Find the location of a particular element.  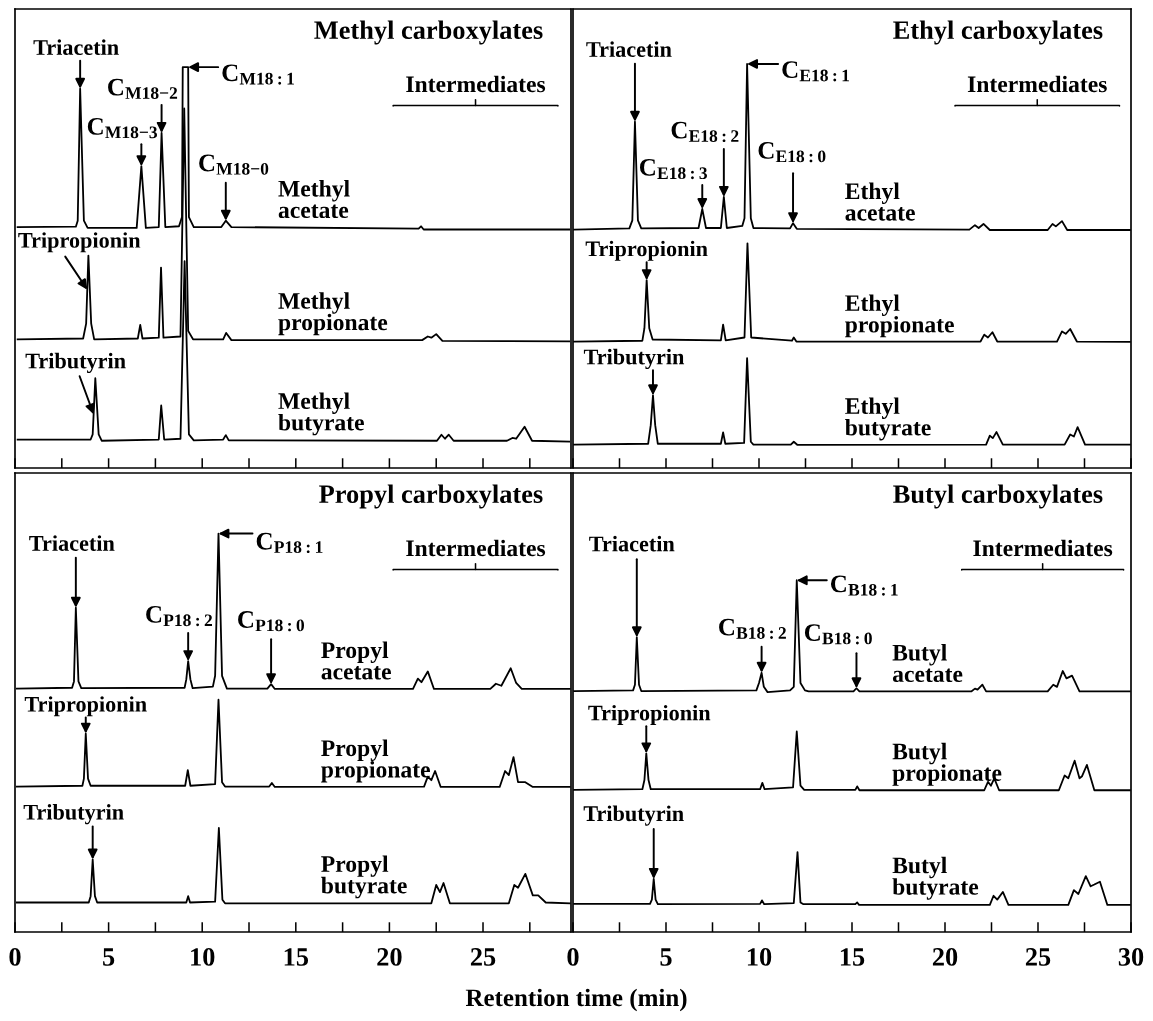

chart-title: Butyl carboxylates is located at coordinates (998, 496).